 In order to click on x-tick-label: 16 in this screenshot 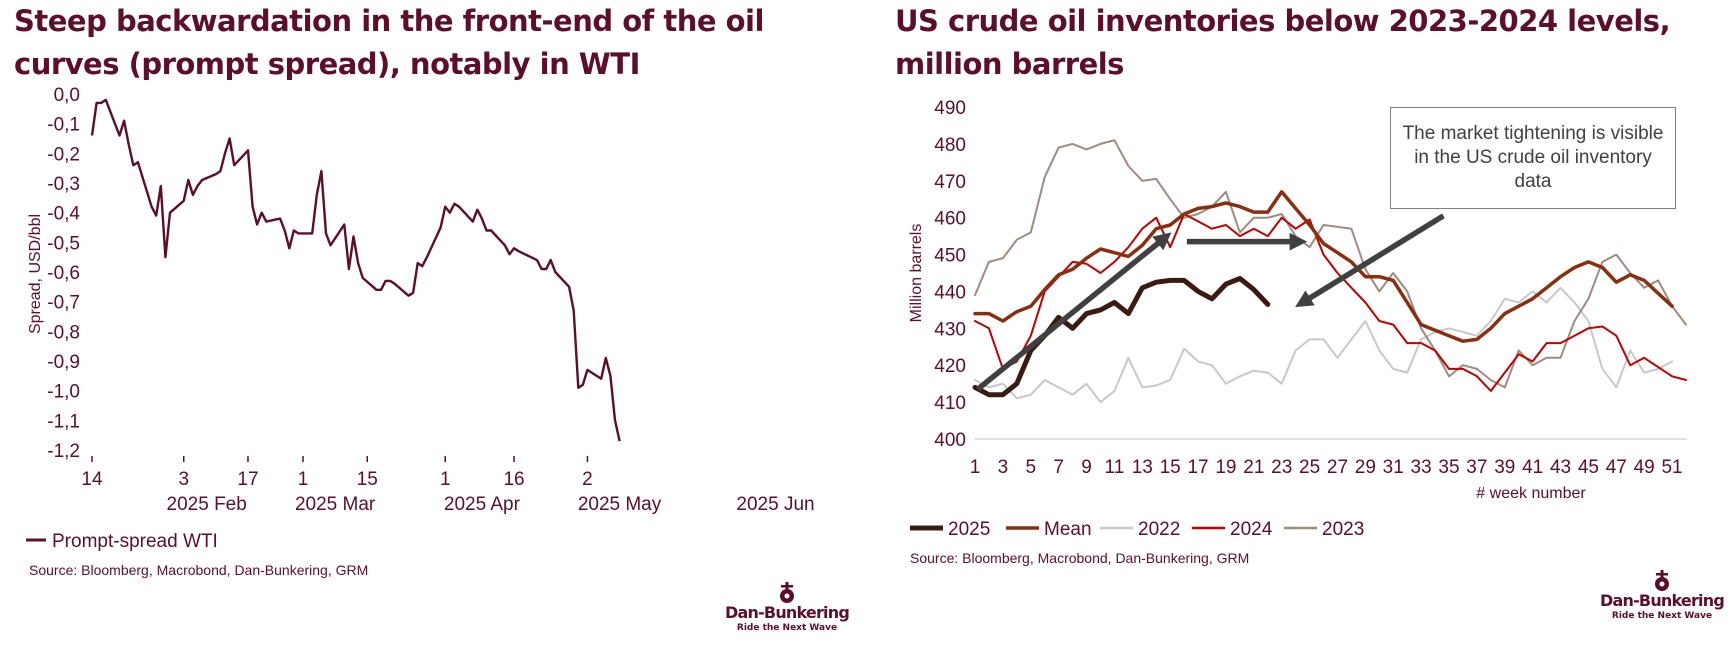, I will do `click(513, 479)`.